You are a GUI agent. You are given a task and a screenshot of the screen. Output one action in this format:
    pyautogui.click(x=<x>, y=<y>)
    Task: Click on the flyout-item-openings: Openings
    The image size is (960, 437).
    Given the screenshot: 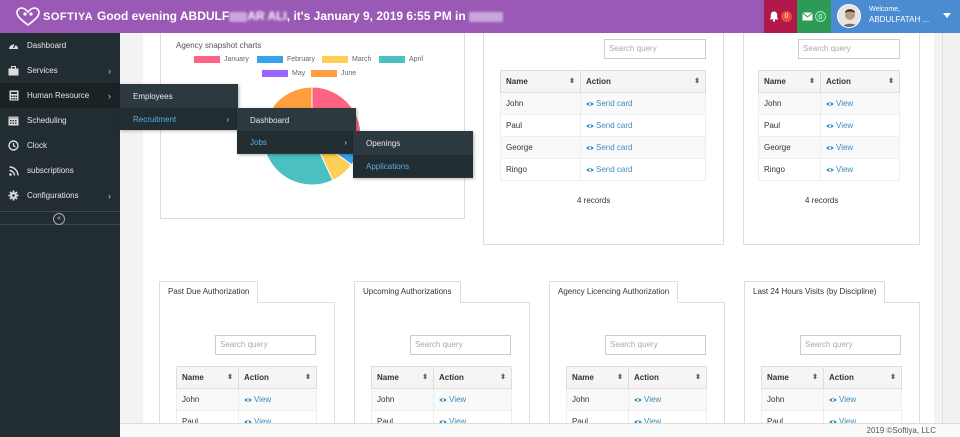 What is the action you would take?
    pyautogui.click(x=413, y=143)
    